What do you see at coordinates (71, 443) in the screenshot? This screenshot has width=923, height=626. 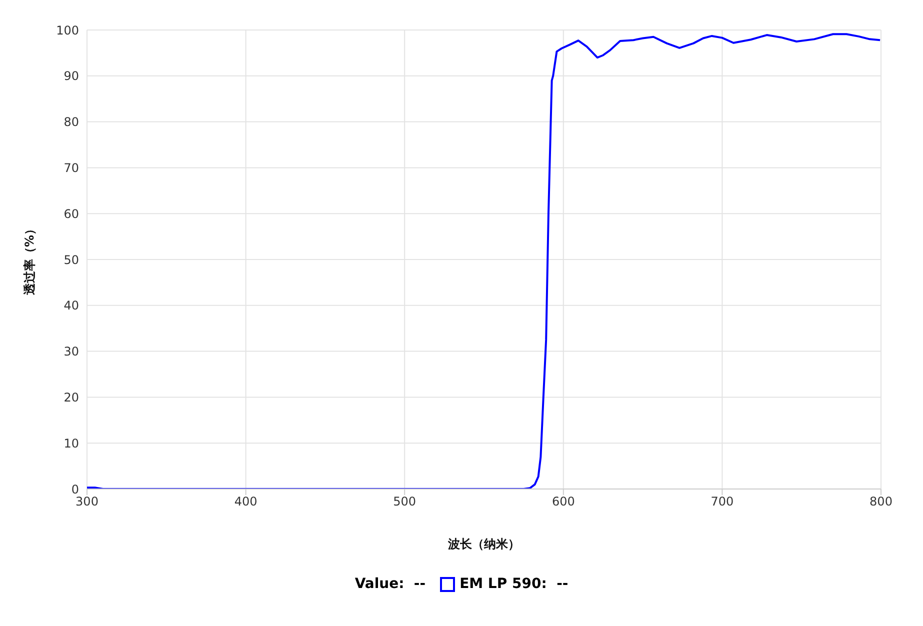 I see `y-tick-label: 10` at bounding box center [71, 443].